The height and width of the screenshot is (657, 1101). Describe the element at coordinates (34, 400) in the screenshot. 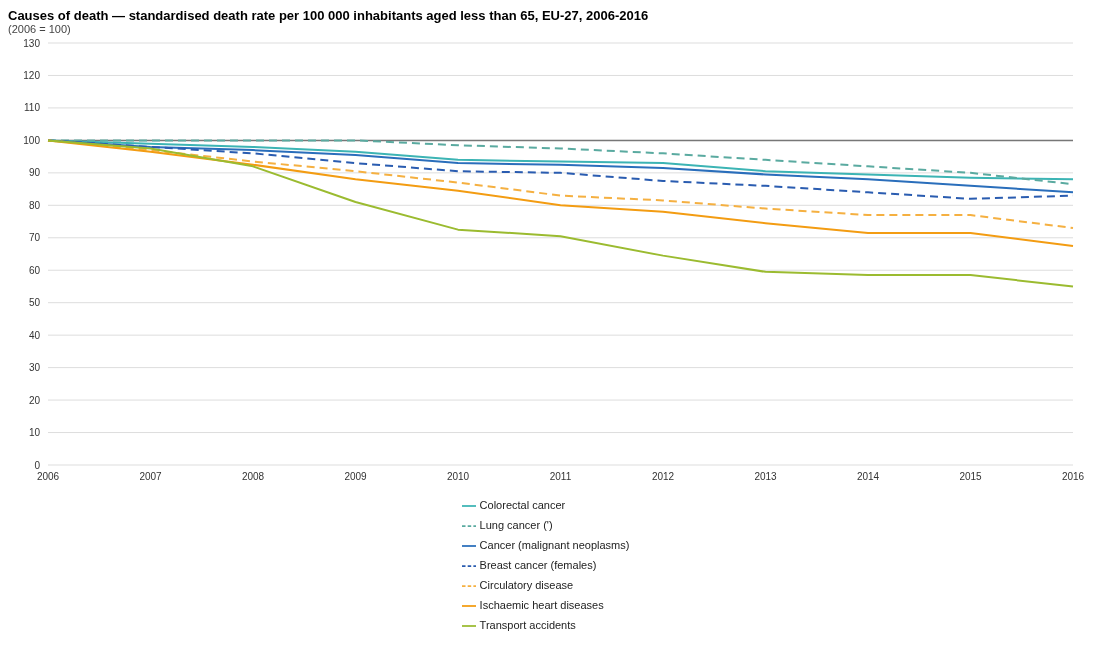

I see `y-tick-label: 20` at that location.